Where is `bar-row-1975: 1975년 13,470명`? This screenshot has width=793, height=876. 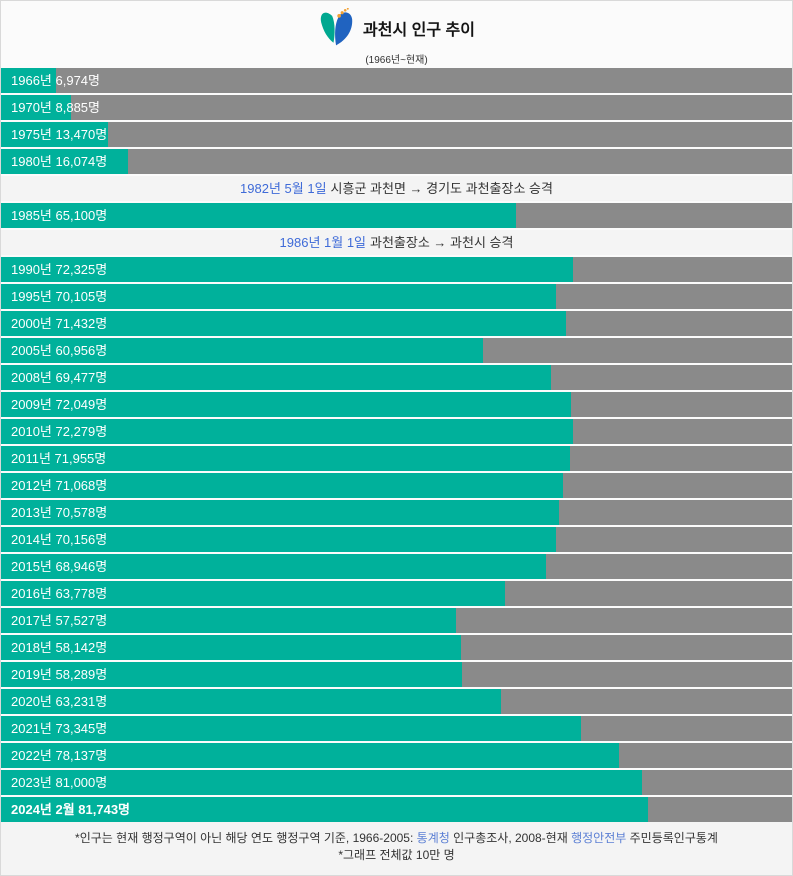
bar-row-1975: 1975년 13,470명 is located at coordinates (396, 134).